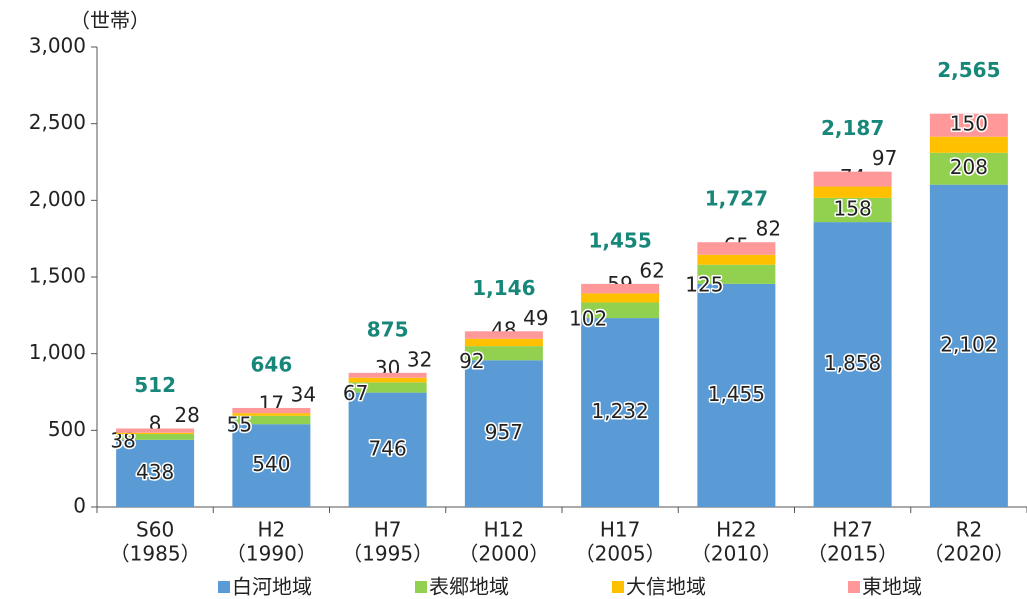 The width and height of the screenshot is (1027, 599). I want to click on y-tick-label: 2,500, so click(57, 122).